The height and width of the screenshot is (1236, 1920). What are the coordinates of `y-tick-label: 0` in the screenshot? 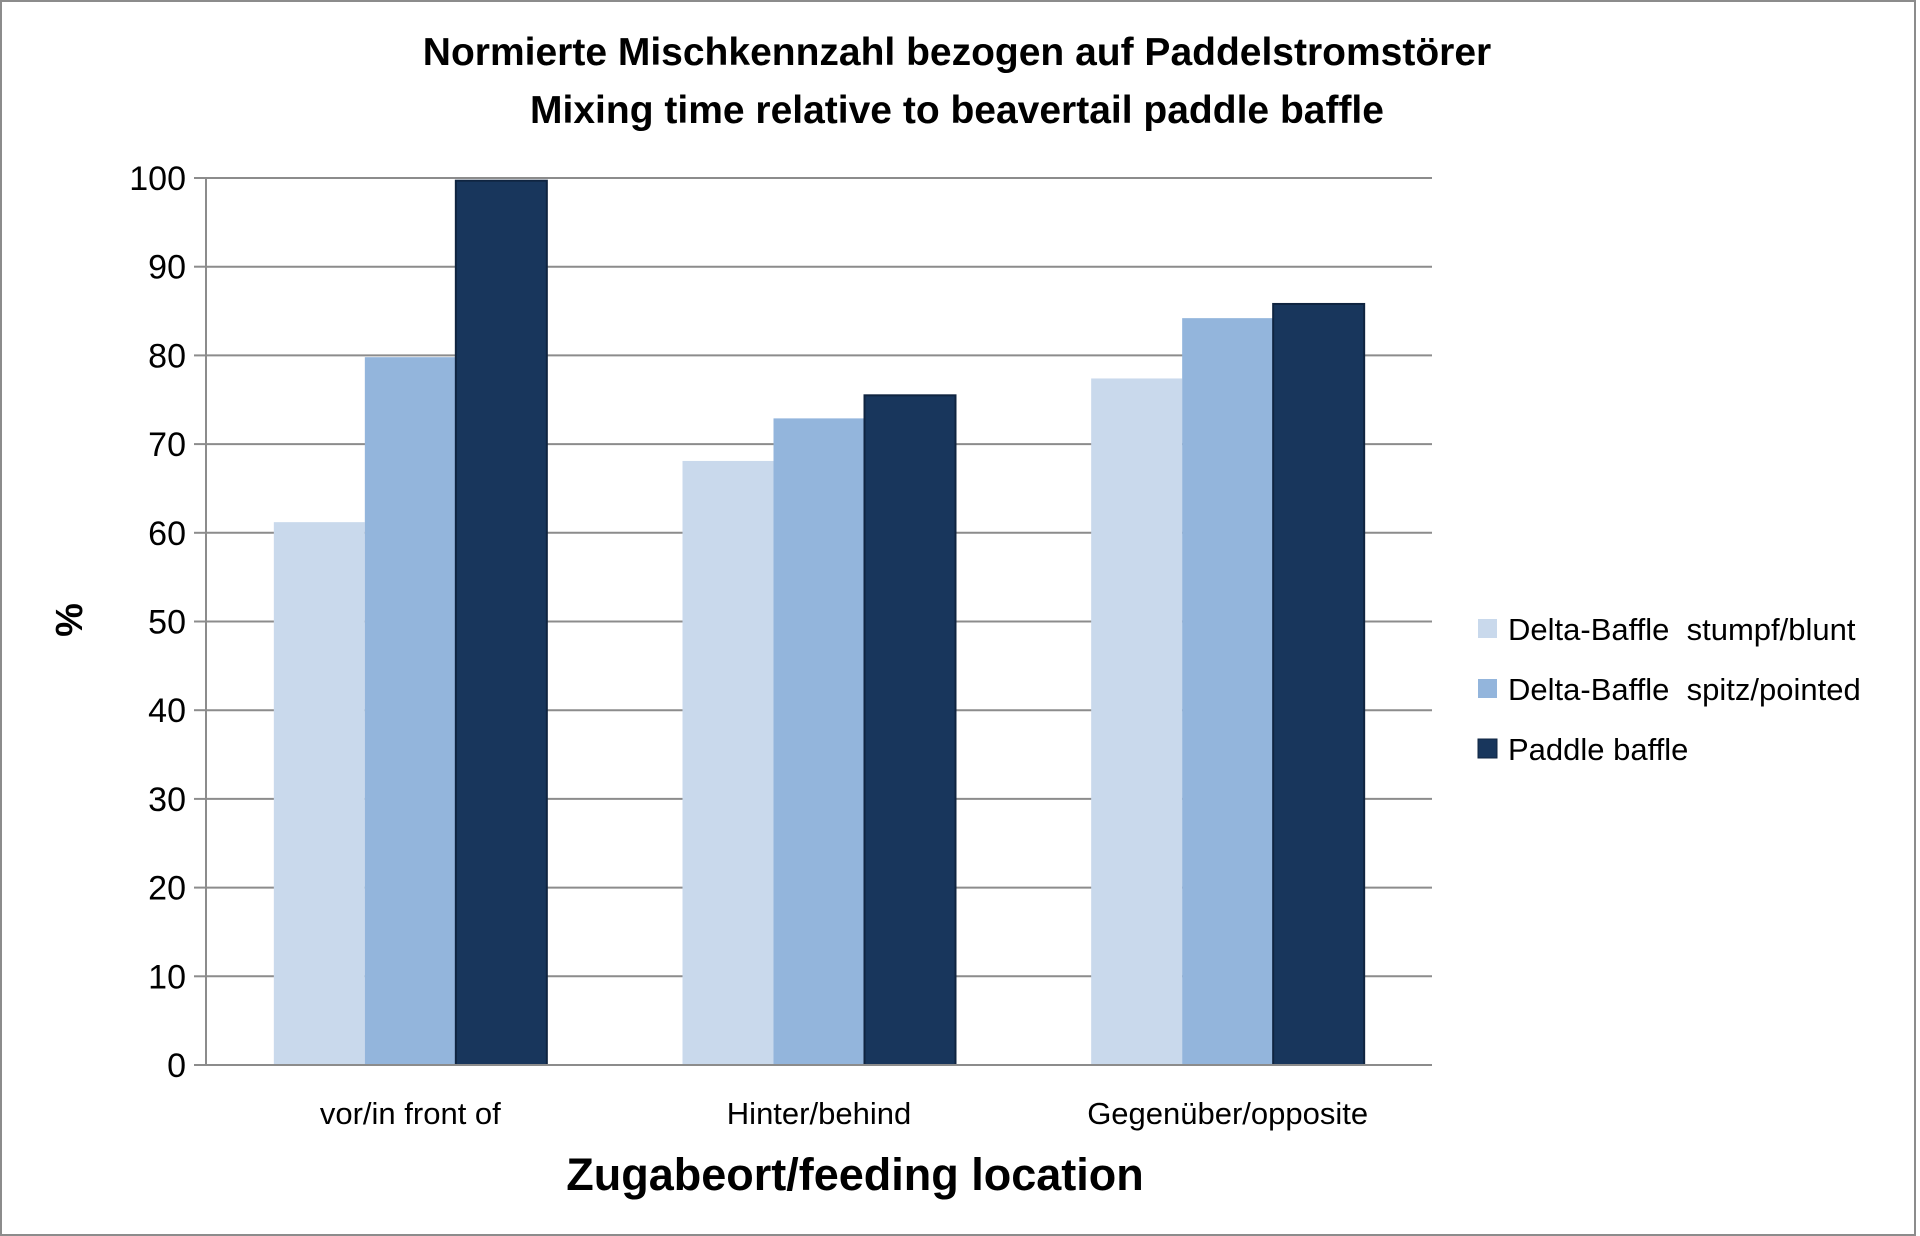 It's located at (176, 1066).